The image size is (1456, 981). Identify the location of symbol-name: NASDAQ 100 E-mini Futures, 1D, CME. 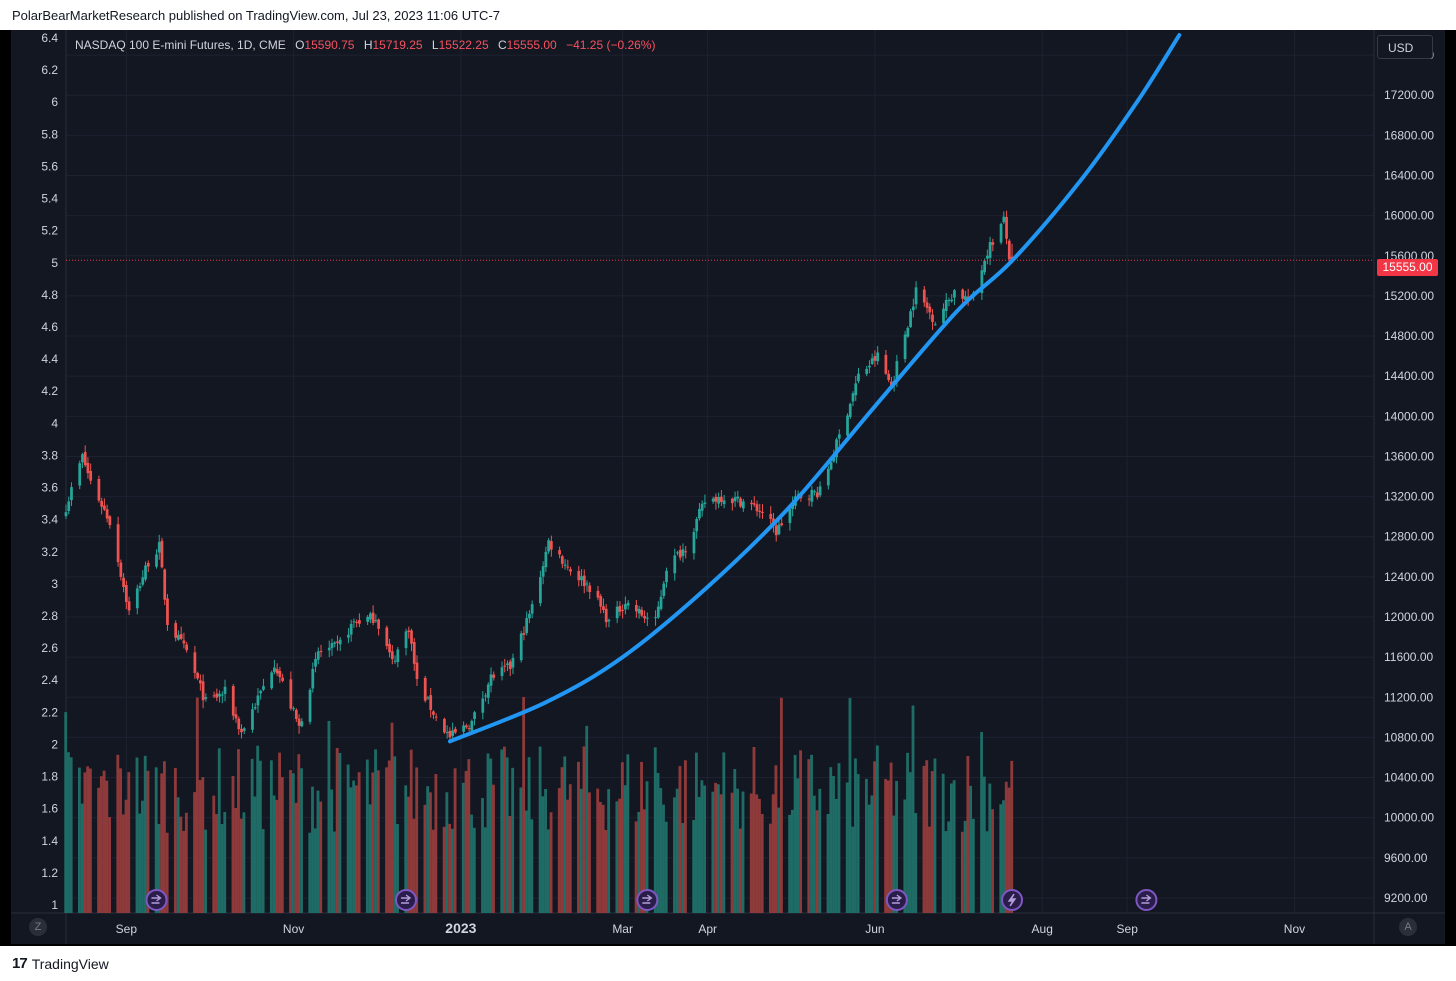
(180, 45).